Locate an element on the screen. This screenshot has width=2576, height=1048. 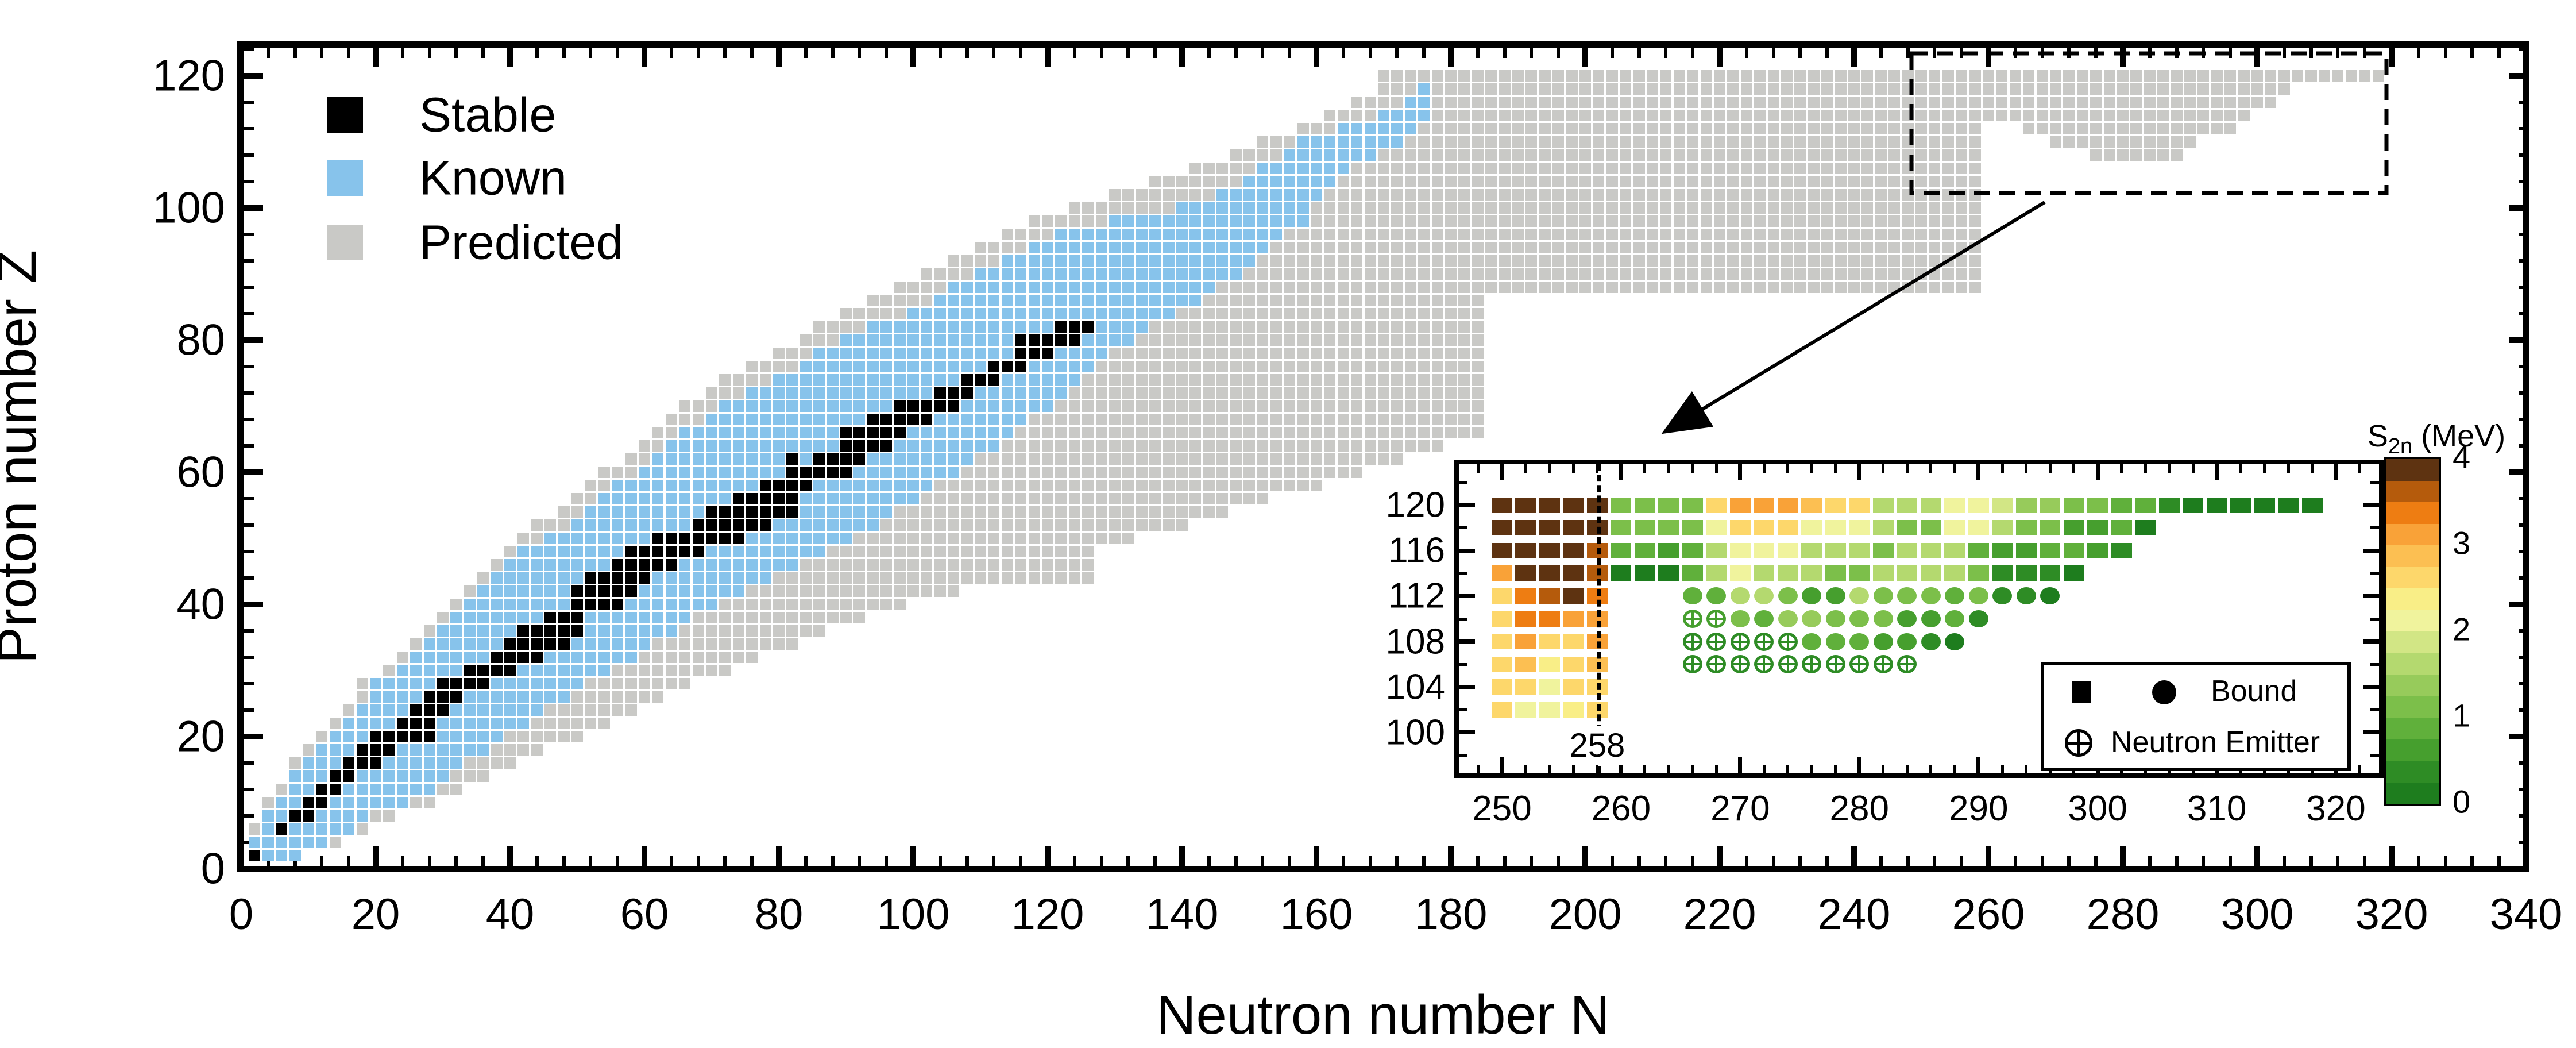
bound-circle-icon is located at coordinates (2164, 692).